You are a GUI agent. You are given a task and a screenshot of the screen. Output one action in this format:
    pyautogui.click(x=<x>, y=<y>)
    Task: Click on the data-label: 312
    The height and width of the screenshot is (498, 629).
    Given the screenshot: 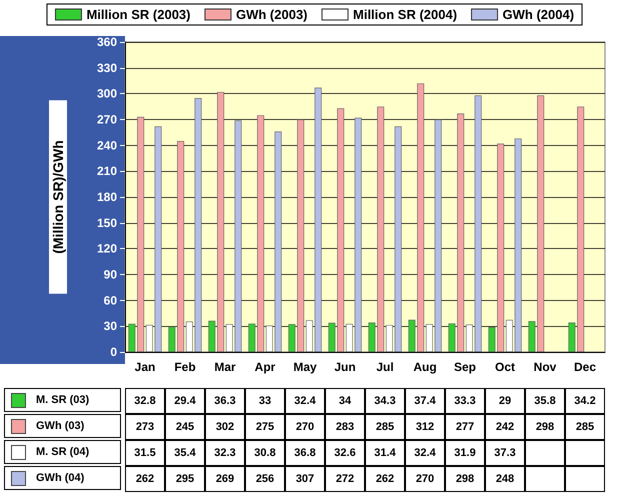 What is the action you would take?
    pyautogui.click(x=425, y=427)
    